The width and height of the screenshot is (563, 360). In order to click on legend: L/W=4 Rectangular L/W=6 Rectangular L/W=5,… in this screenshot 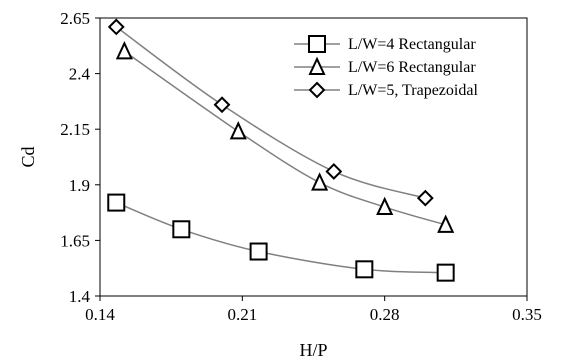, I will do `click(386, 67)`.